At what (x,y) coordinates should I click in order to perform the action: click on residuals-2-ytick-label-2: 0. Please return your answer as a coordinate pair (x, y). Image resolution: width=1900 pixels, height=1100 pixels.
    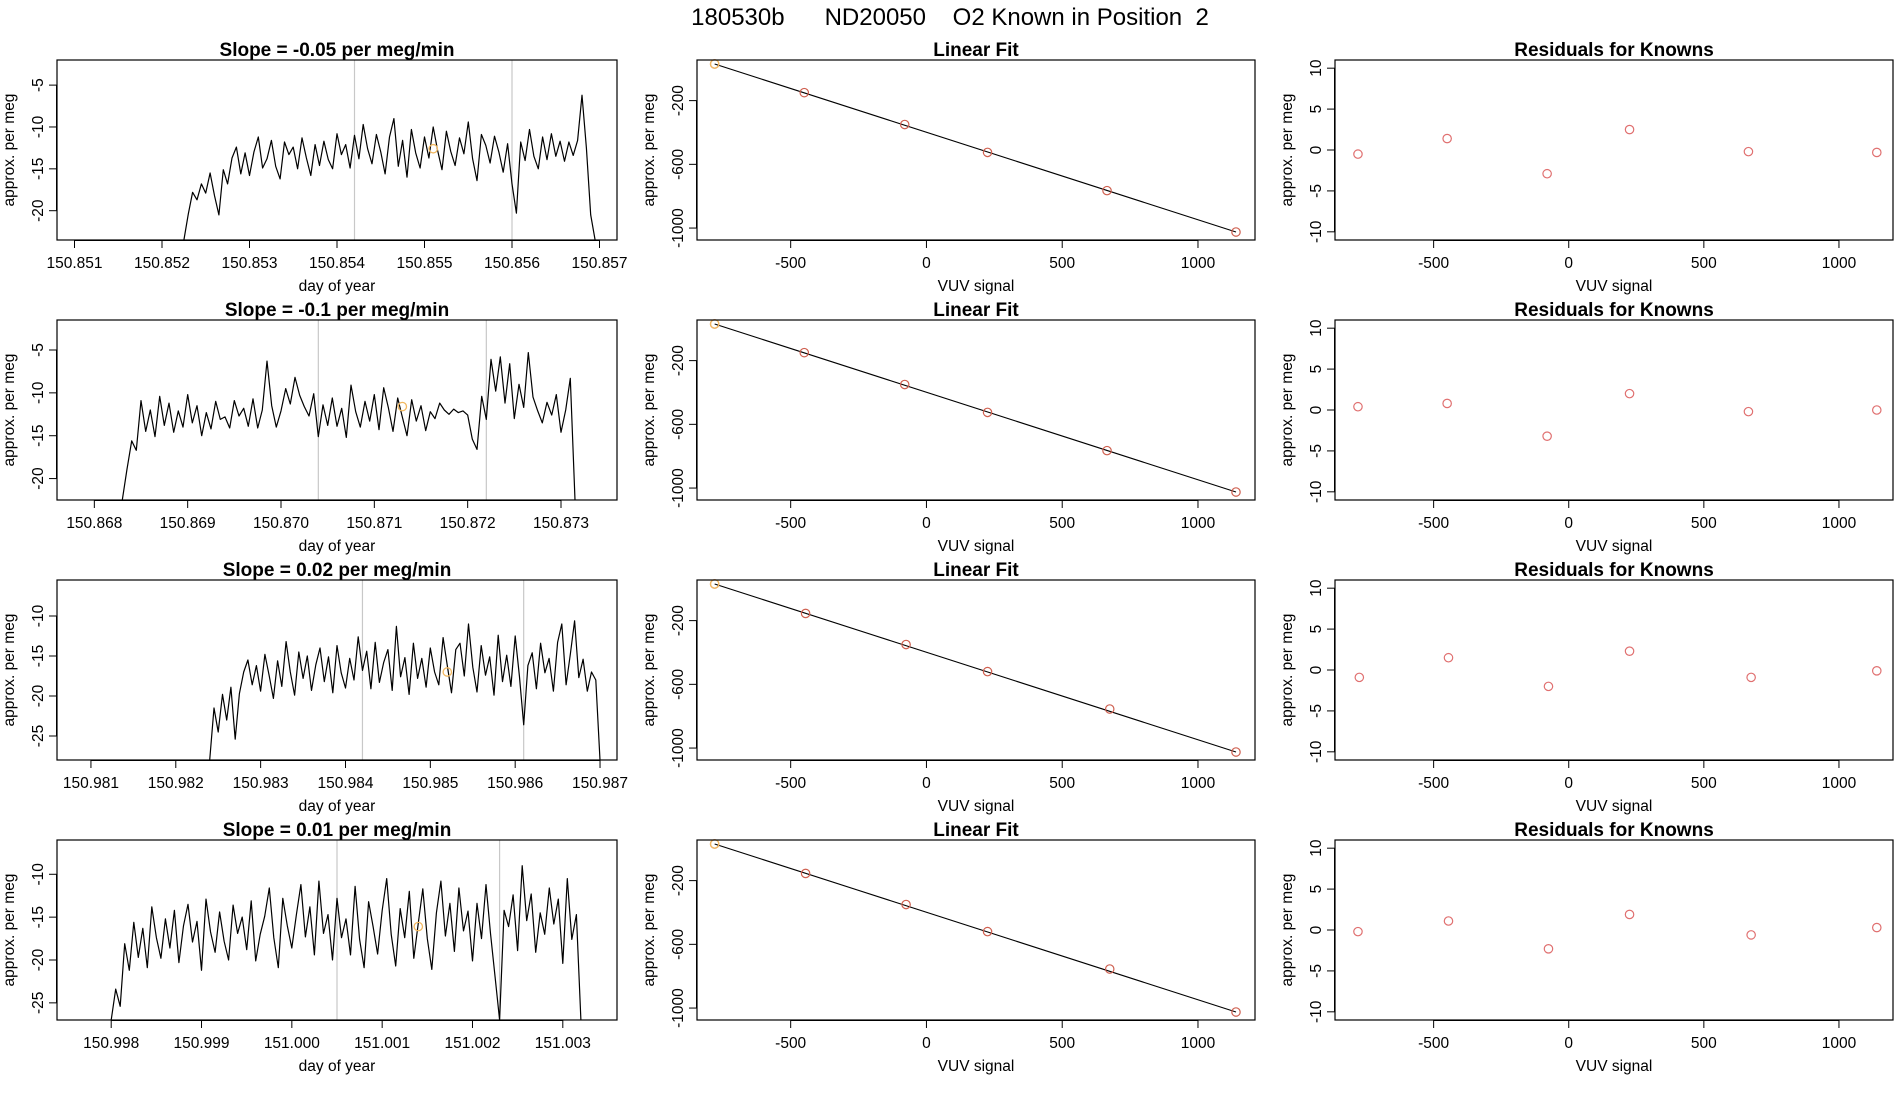
    Looking at the image, I should click on (1316, 409).